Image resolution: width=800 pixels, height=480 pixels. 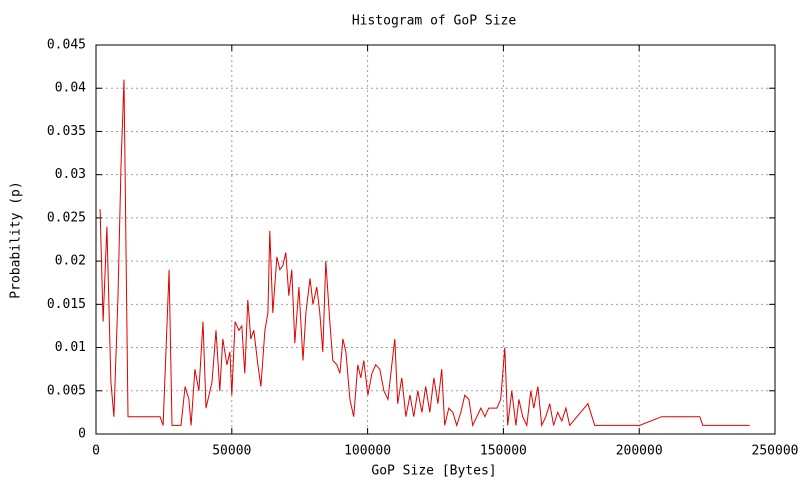 I want to click on y-tick-label: 0, so click(x=82, y=434).